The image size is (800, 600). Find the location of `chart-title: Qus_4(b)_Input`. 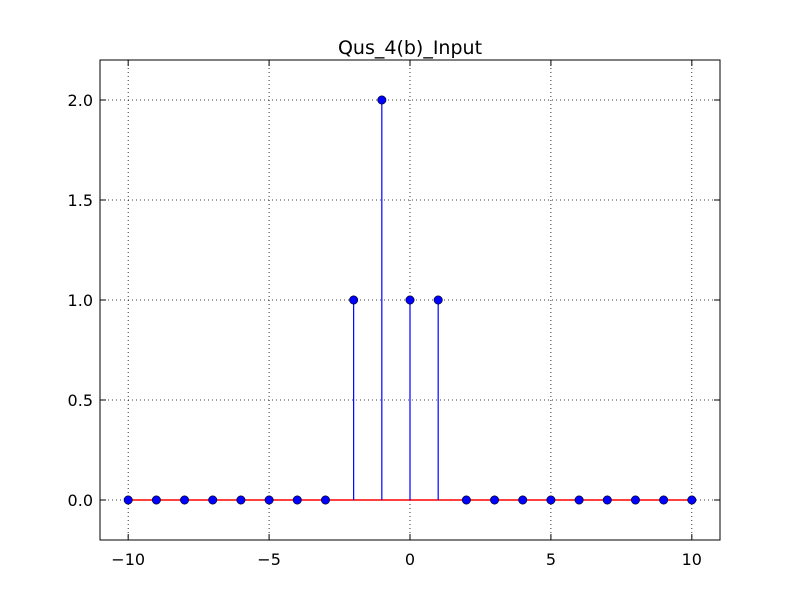

chart-title: Qus_4(b)_Input is located at coordinates (410, 48).